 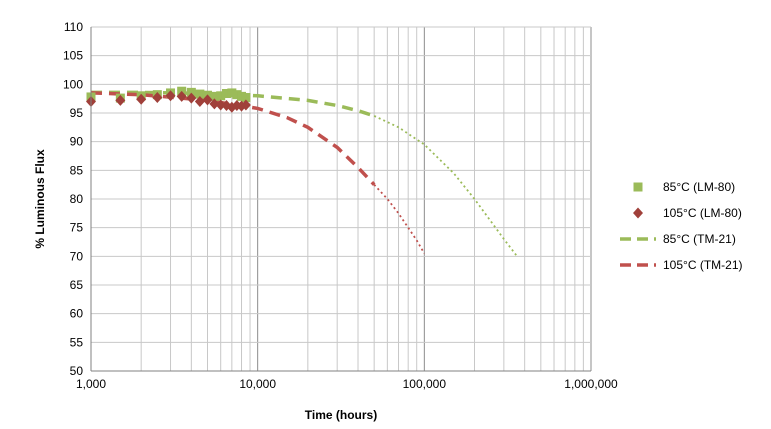 I want to click on y-axis-title: % Luminous Flux, so click(x=40, y=199).